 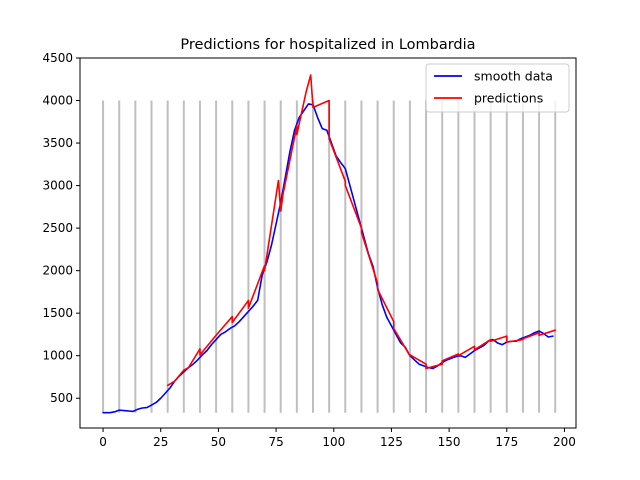 What do you see at coordinates (564, 442) in the screenshot?
I see `x-tick-label: 200` at bounding box center [564, 442].